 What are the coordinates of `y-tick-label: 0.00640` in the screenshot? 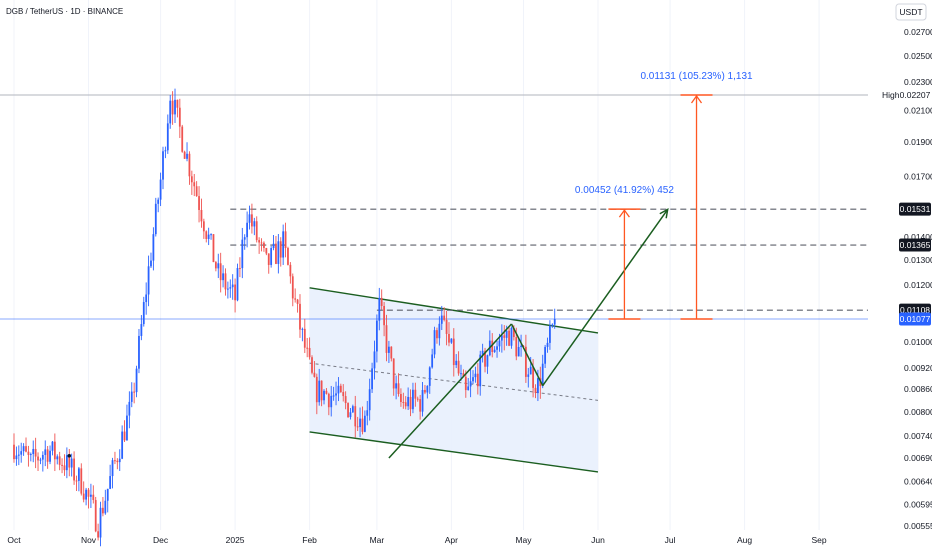 It's located at (918, 481).